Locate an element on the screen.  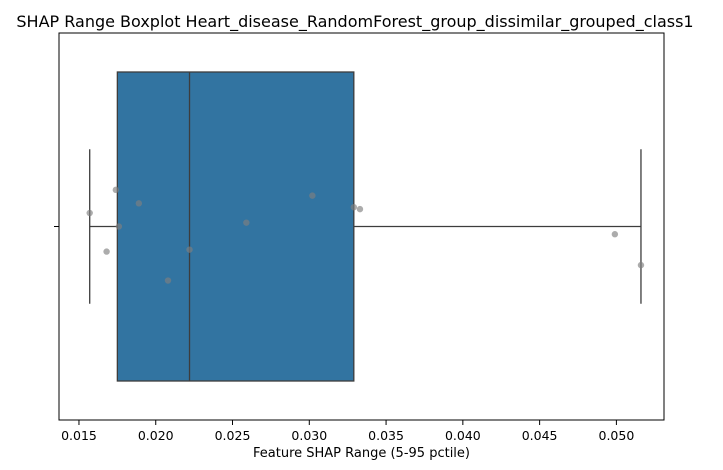
x-tick-label: 0.040 is located at coordinates (463, 435).